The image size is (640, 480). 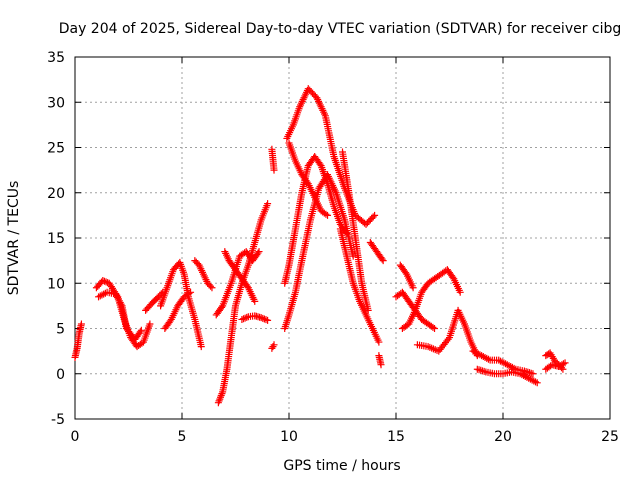 I want to click on y-tick-label: -5, so click(x=58, y=420).